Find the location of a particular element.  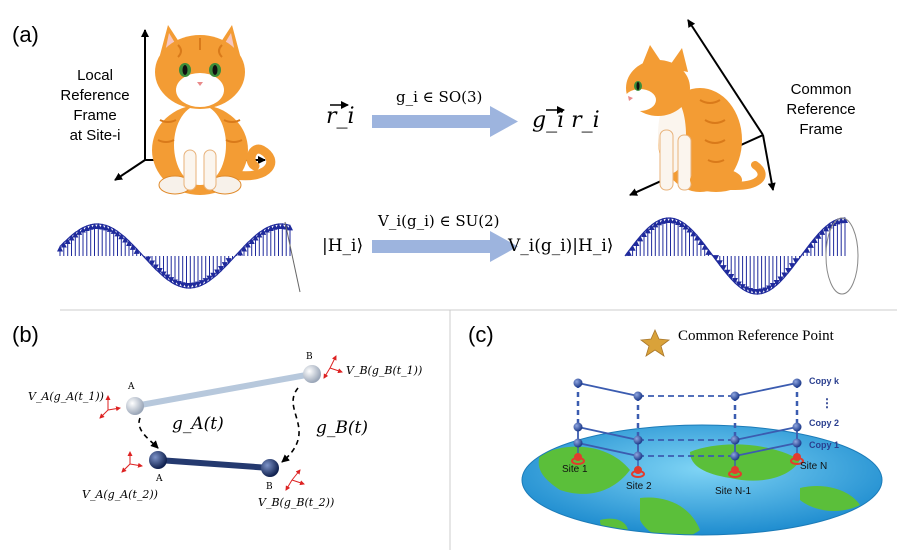

spin-wave-local is located at coordinates (175, 256).